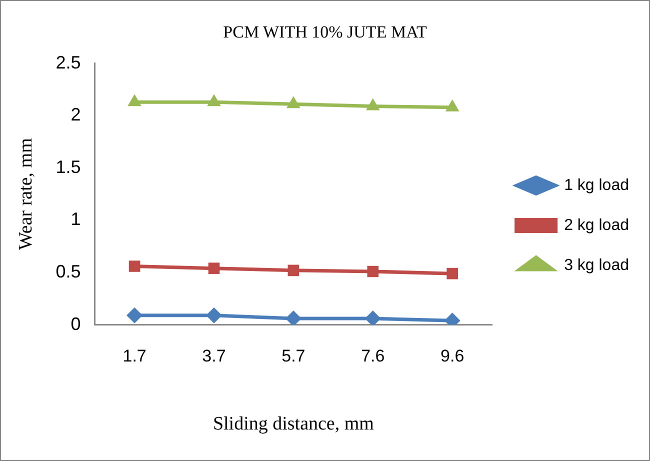 Image resolution: width=650 pixels, height=461 pixels. What do you see at coordinates (214, 356) in the screenshot?
I see `x-tick-label: 3.7` at bounding box center [214, 356].